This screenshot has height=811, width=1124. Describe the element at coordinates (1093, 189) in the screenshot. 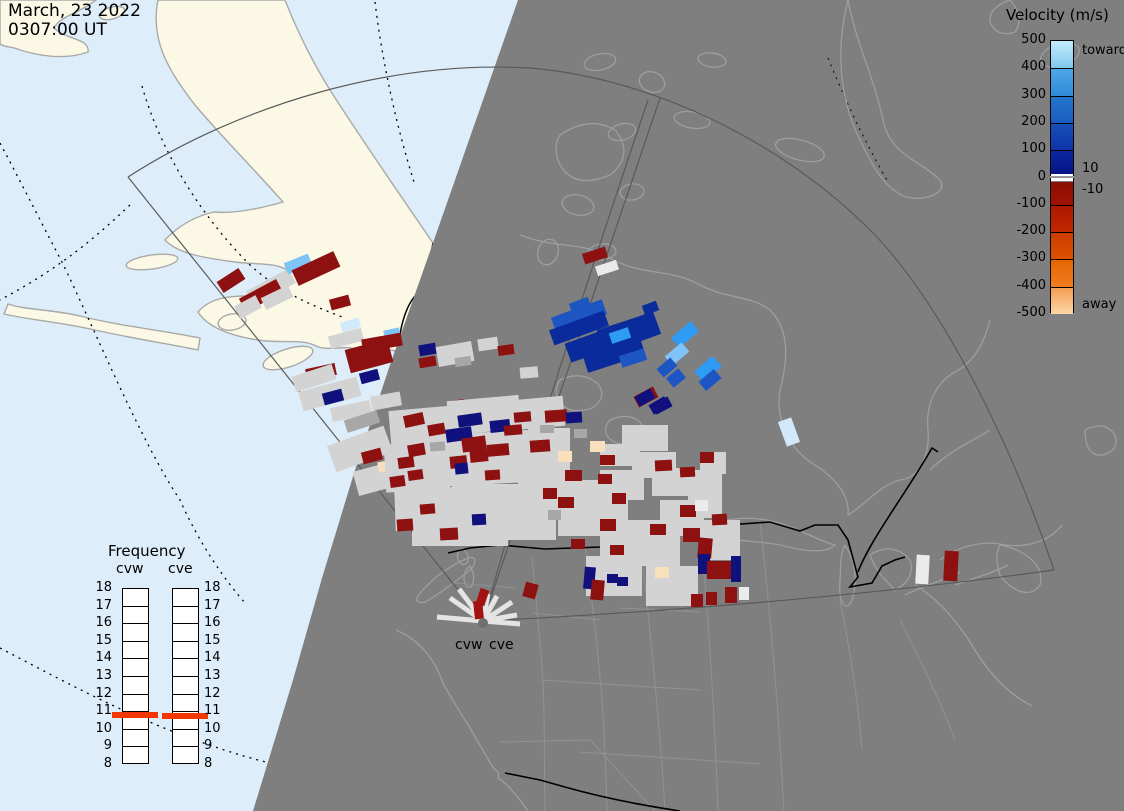

I see `zero-lower-label: -10` at that location.